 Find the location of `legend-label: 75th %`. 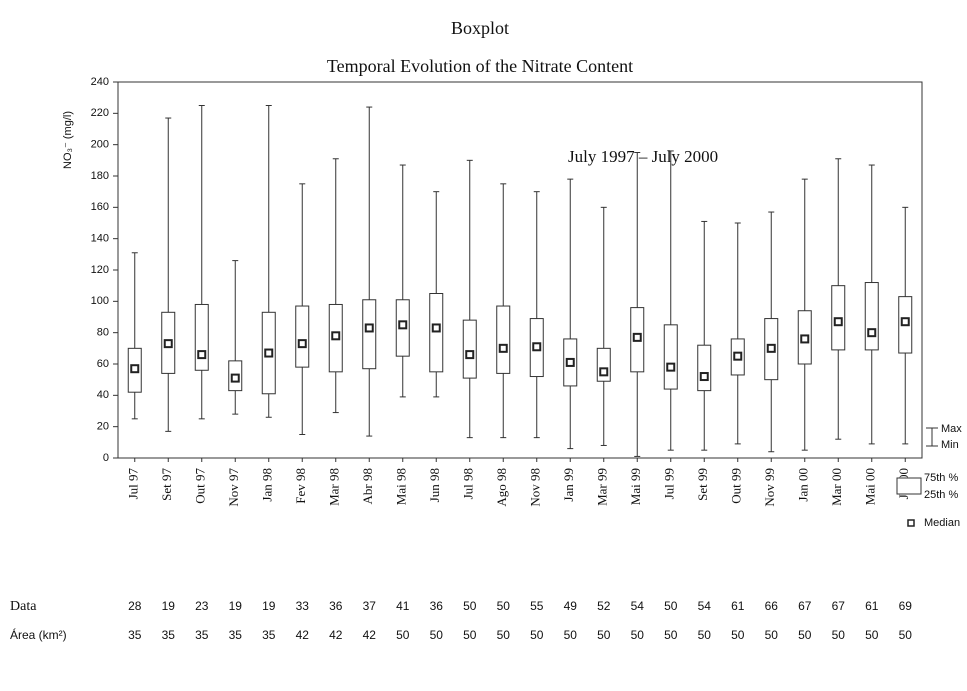

legend-label: 75th % is located at coordinates (941, 478).